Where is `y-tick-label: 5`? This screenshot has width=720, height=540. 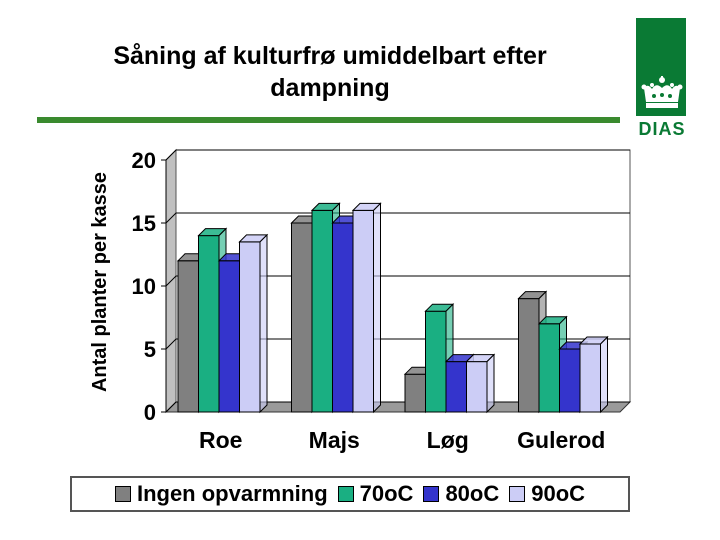 y-tick-label: 5 is located at coordinates (150, 349).